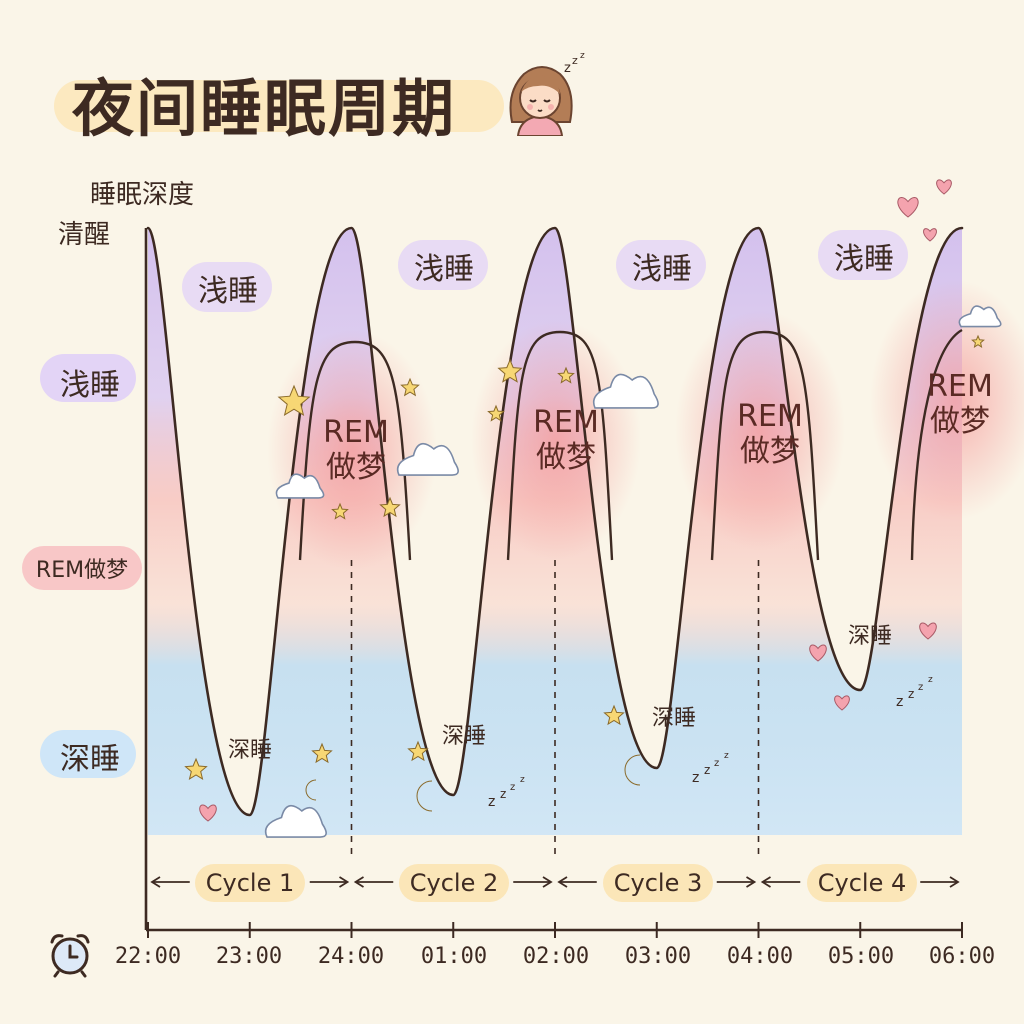 This screenshot has width=1024, height=1024. Describe the element at coordinates (770, 416) in the screenshot. I see `rem-label-3-line1: REM` at that location.